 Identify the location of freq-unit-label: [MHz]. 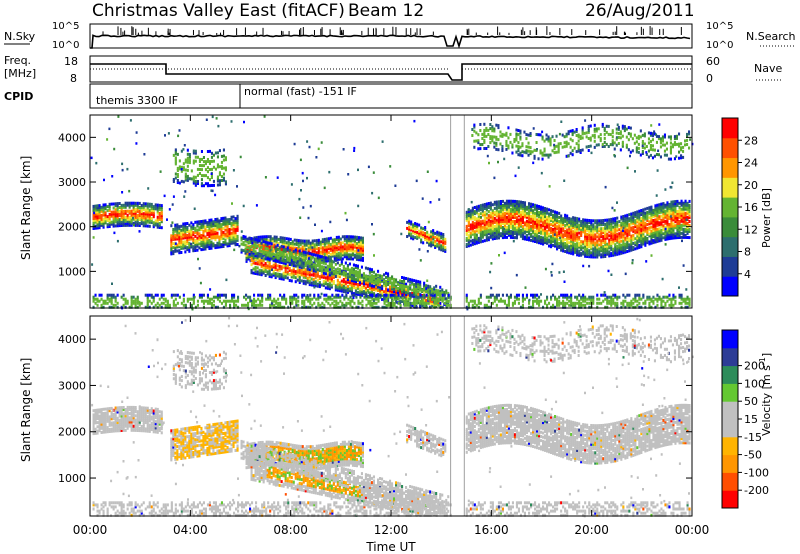
(20, 73).